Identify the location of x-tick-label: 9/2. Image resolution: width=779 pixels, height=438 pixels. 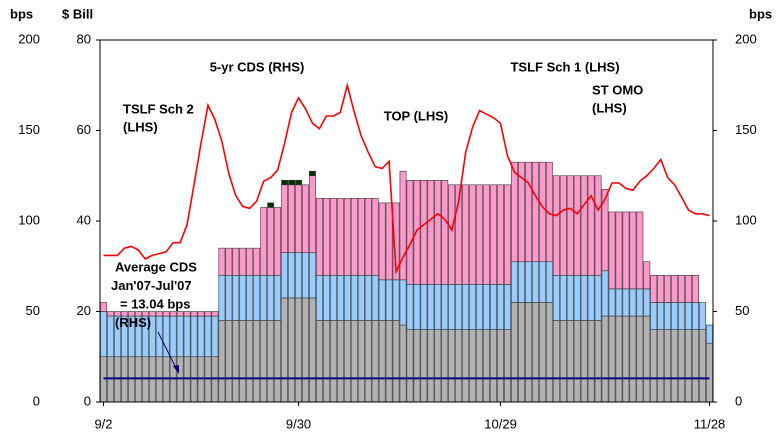
(103, 423).